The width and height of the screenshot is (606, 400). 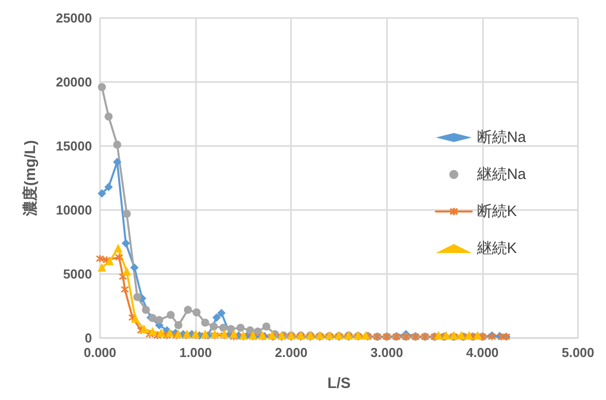 I want to click on y-tick-label: 15000, so click(x=74, y=146).